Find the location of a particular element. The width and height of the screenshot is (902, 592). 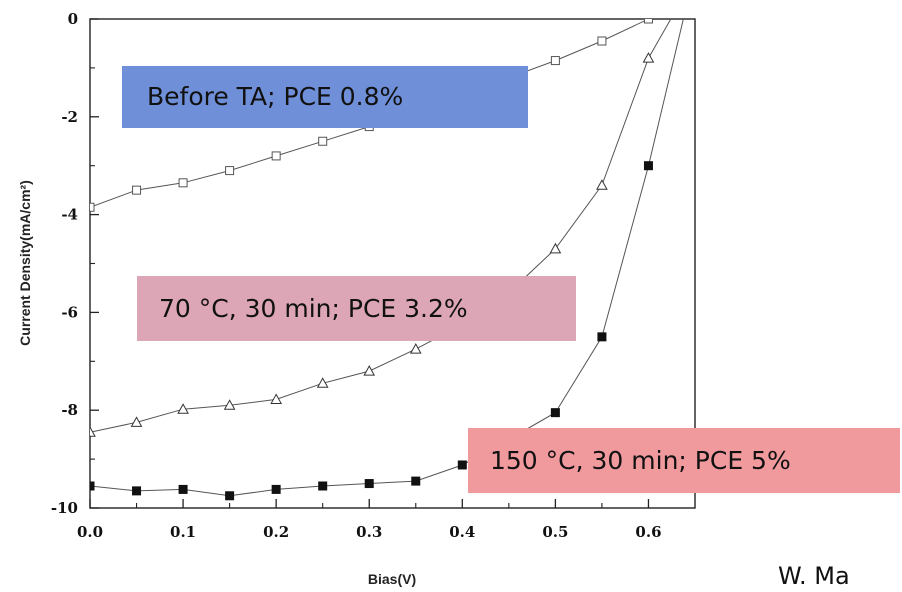

x-tick-label: 0.2 is located at coordinates (276, 532).